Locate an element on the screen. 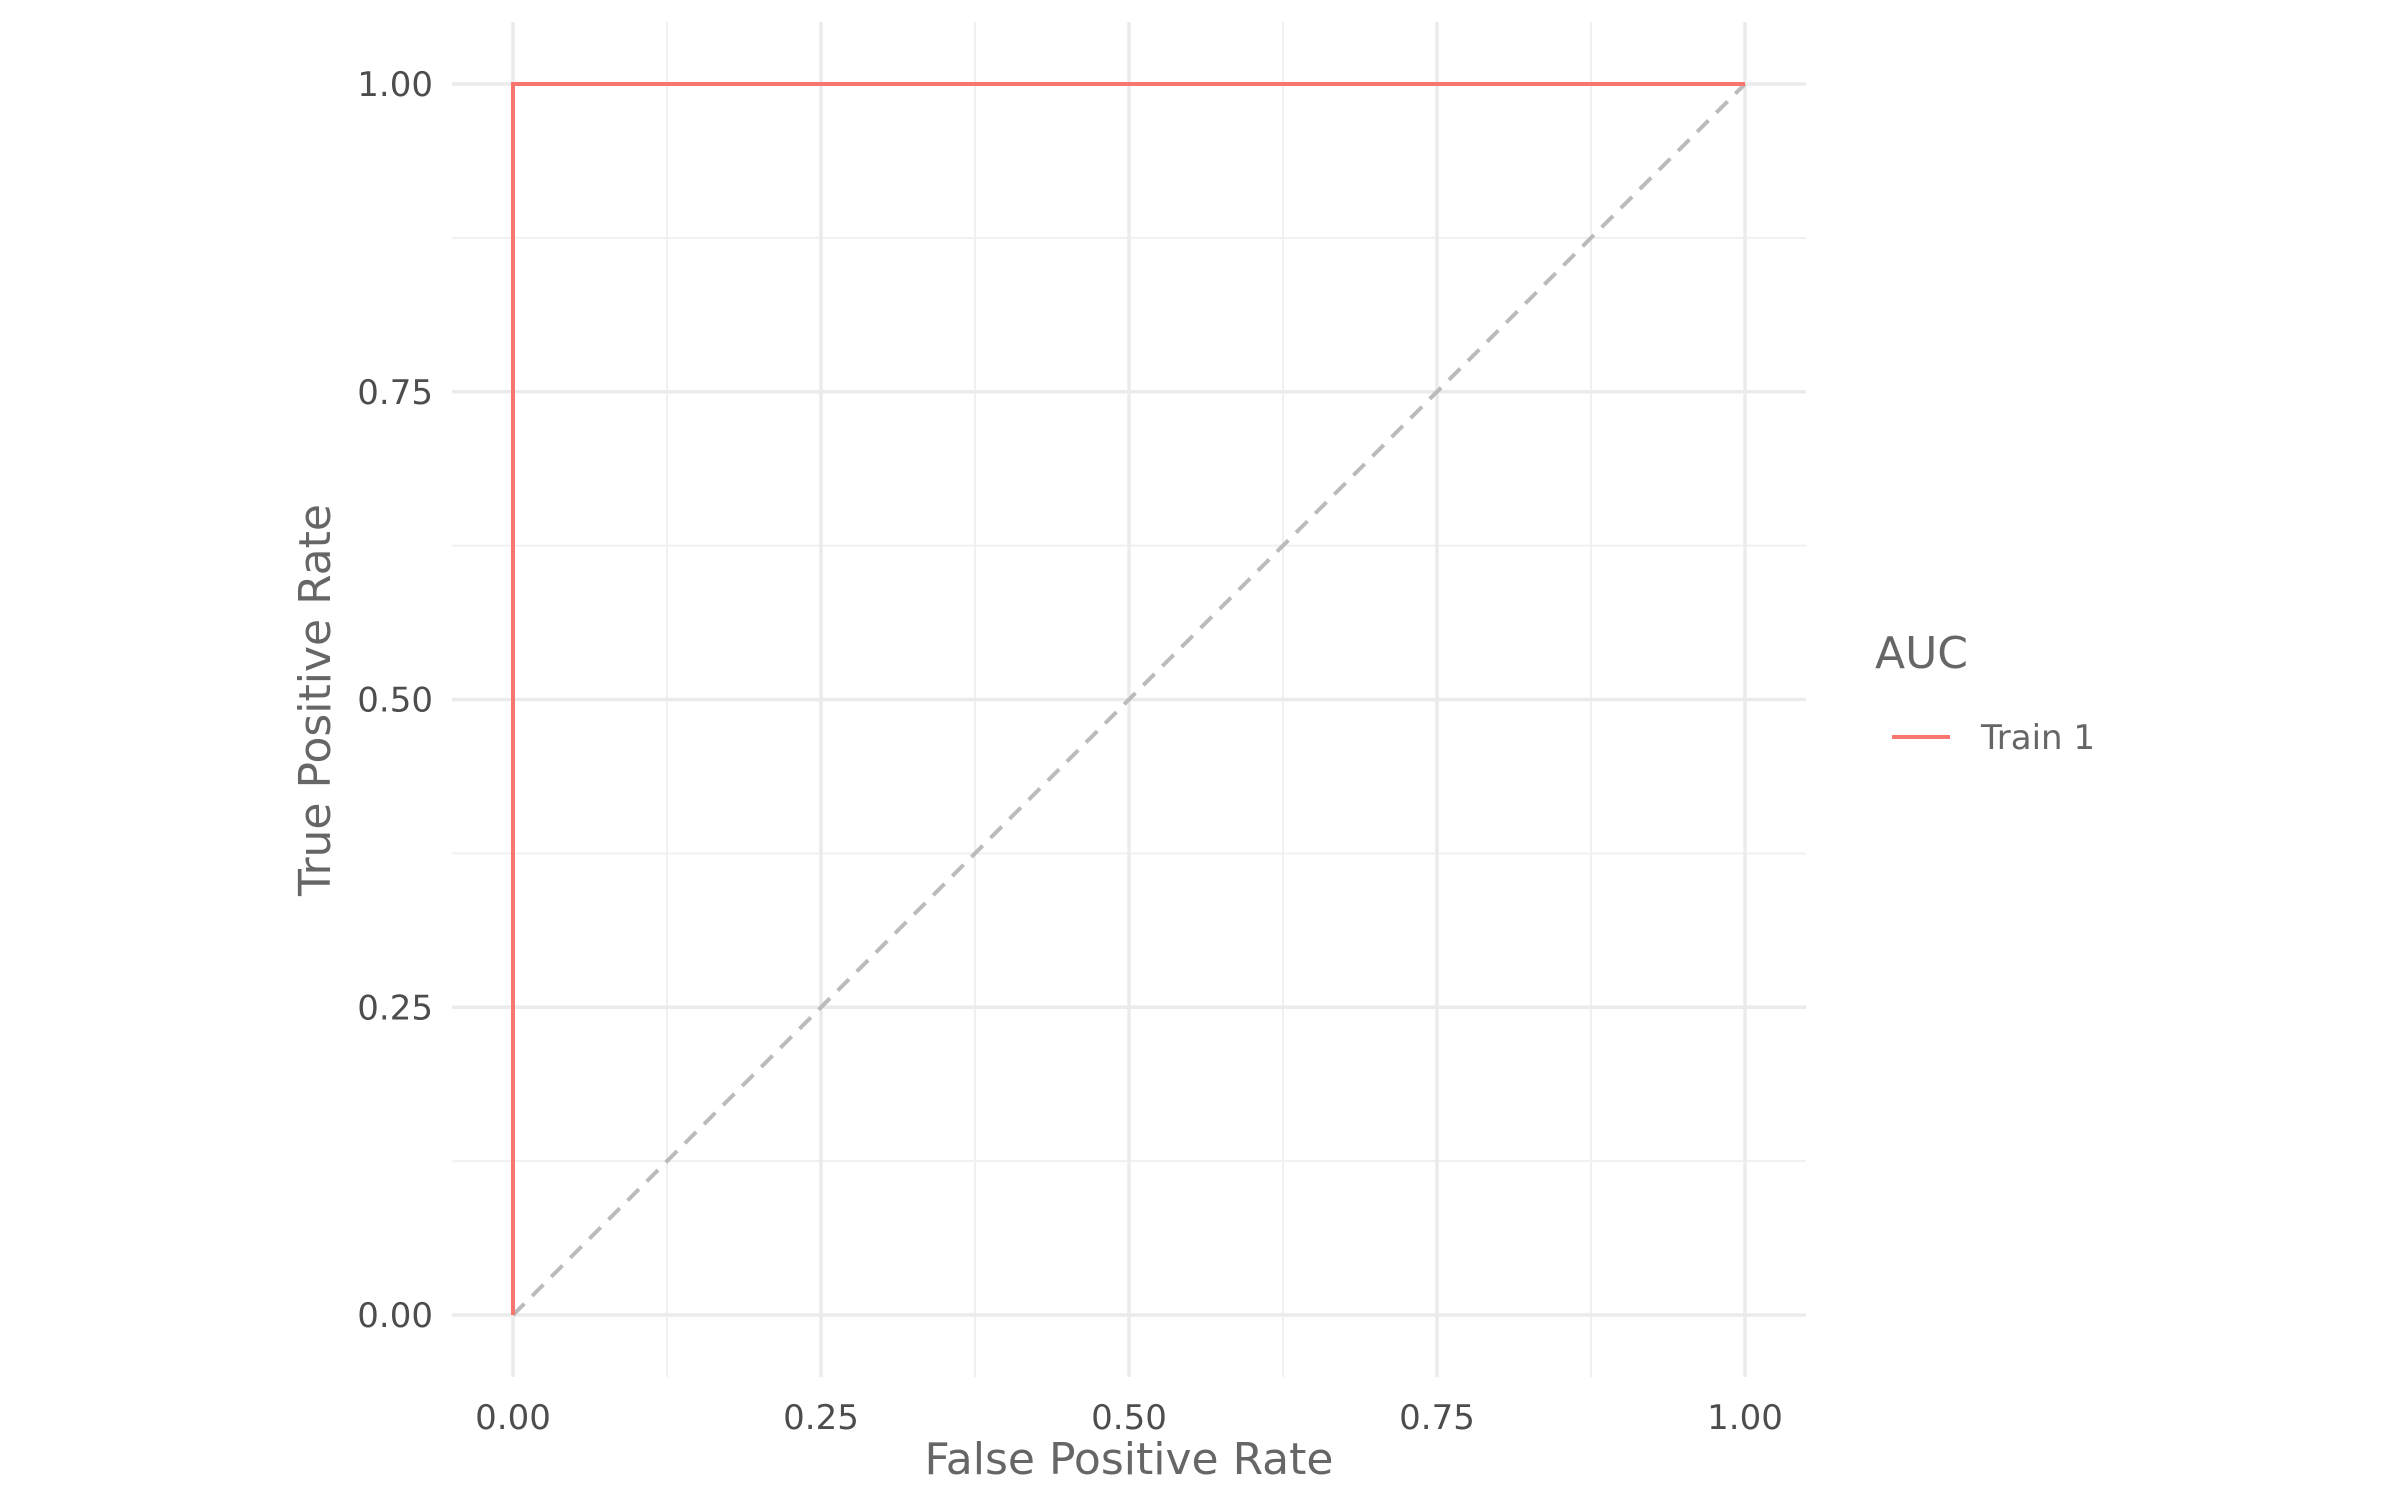 The image size is (2400, 1500). x-tick-labels: 0.00 0.25 0.50 0.75 1.00 is located at coordinates (1129, 1418).